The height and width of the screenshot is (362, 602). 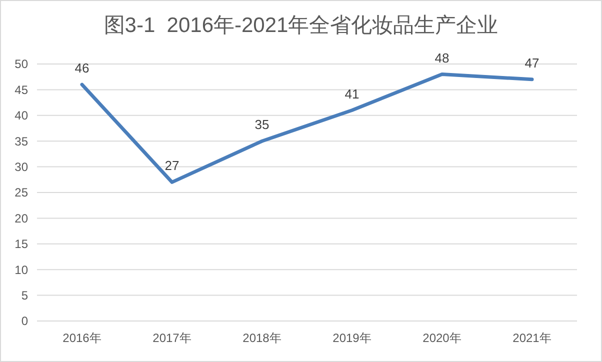 I want to click on data-label: 48, so click(x=442, y=58).